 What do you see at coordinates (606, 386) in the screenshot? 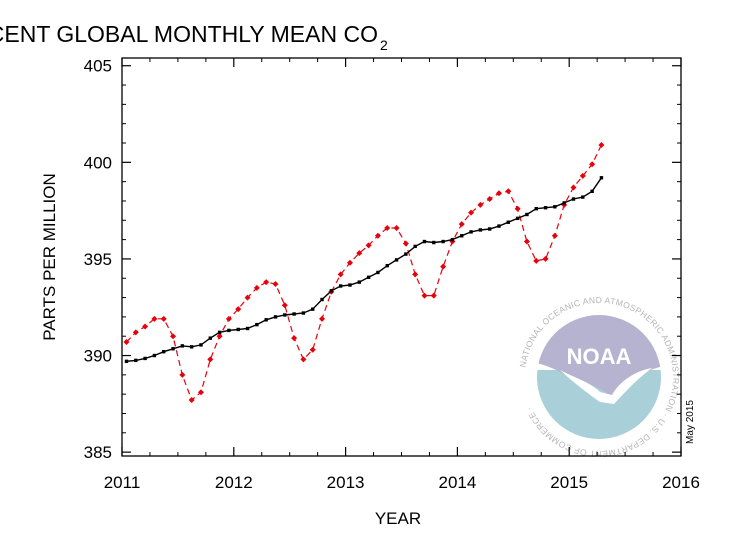
I see `logo-gull-icon` at bounding box center [606, 386].